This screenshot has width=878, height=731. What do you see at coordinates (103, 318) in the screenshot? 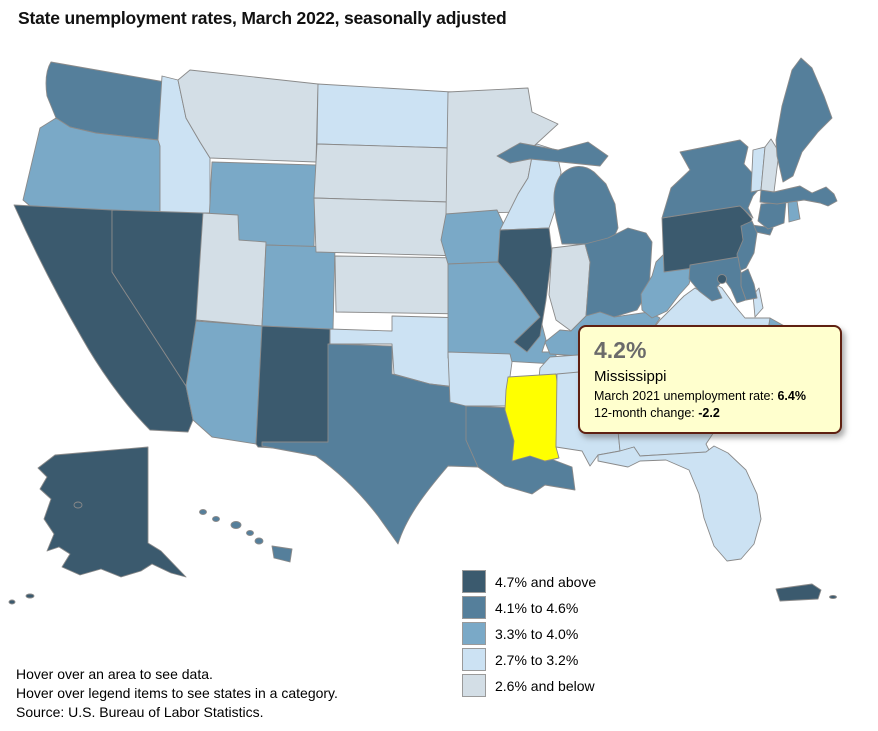
I see `state-california` at bounding box center [103, 318].